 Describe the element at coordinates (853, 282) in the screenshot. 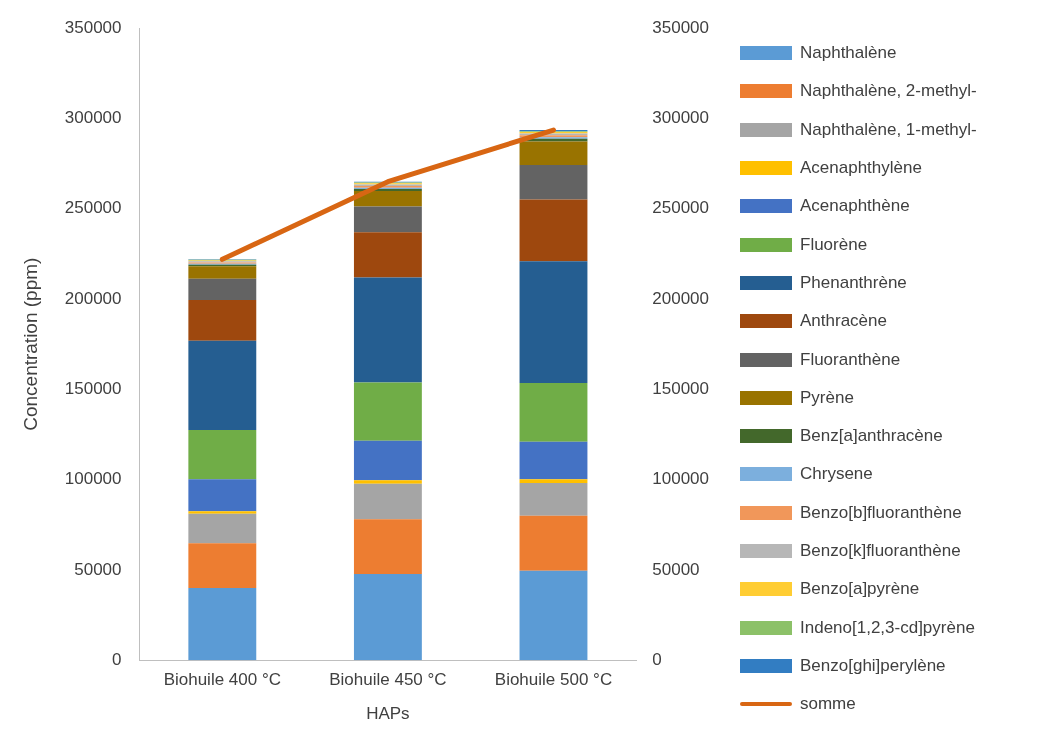

I see `legend-label: Phenanthrène` at that location.